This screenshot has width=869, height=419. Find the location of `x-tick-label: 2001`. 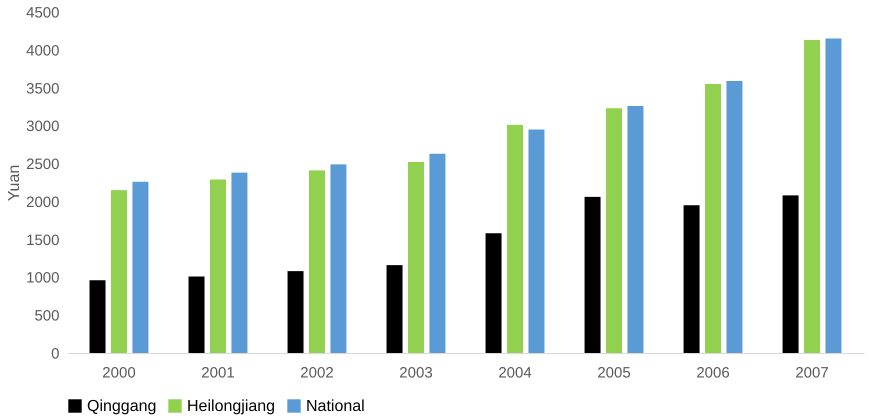

x-tick-label: 2001 is located at coordinates (218, 373).